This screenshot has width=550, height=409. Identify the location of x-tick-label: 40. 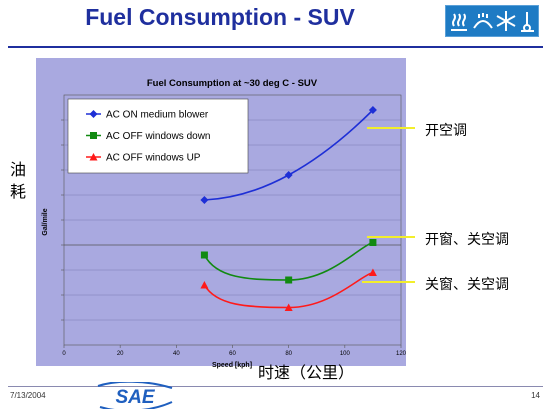
(176, 354).